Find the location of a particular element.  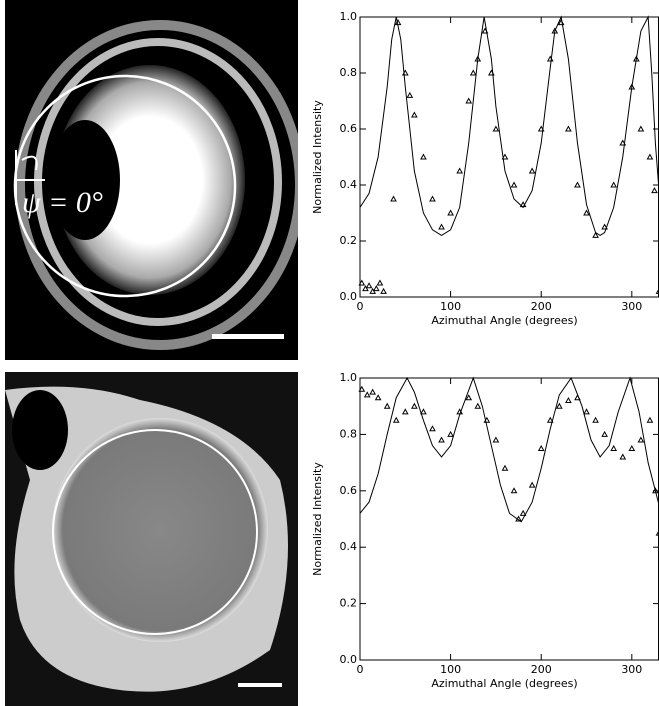

angle-label: ψ = 0° is located at coordinates (62, 202).